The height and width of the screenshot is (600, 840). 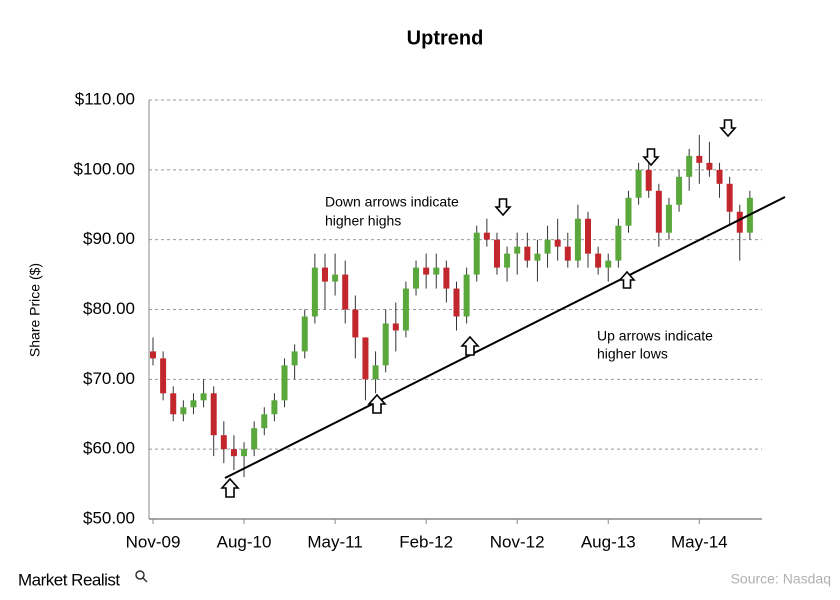 What do you see at coordinates (109, 517) in the screenshot?
I see `y-tick-label: $50.00` at bounding box center [109, 517].